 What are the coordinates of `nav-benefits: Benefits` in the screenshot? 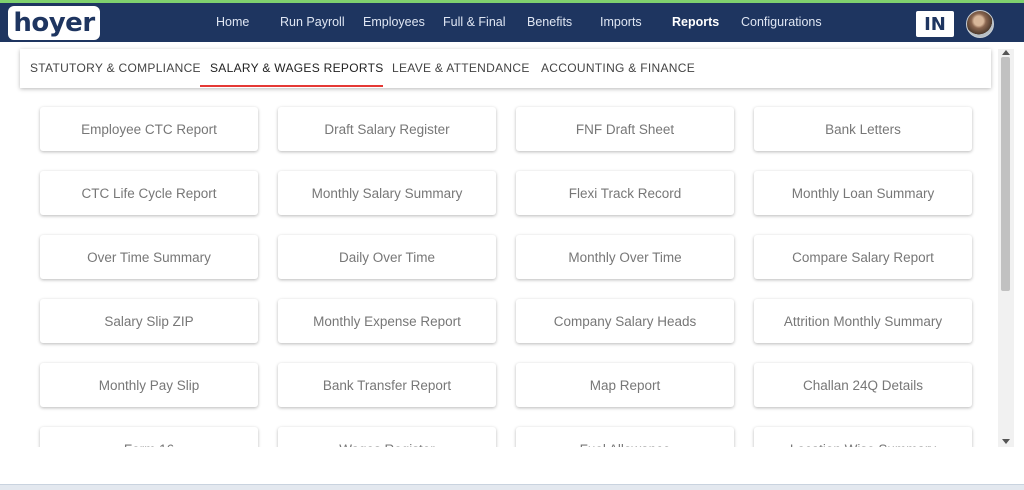 It's located at (550, 22).